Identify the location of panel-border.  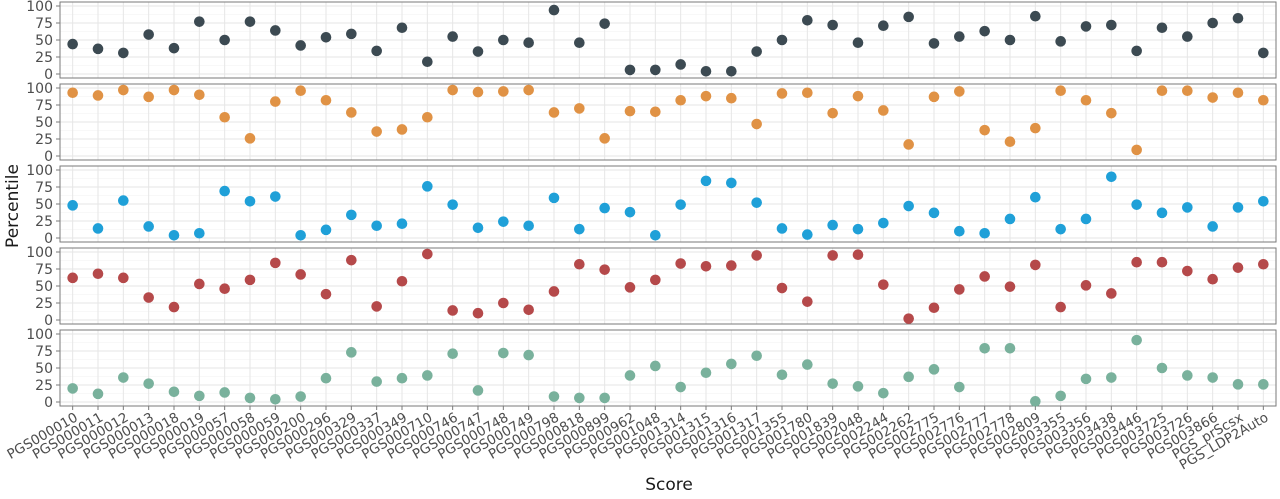
(668, 368).